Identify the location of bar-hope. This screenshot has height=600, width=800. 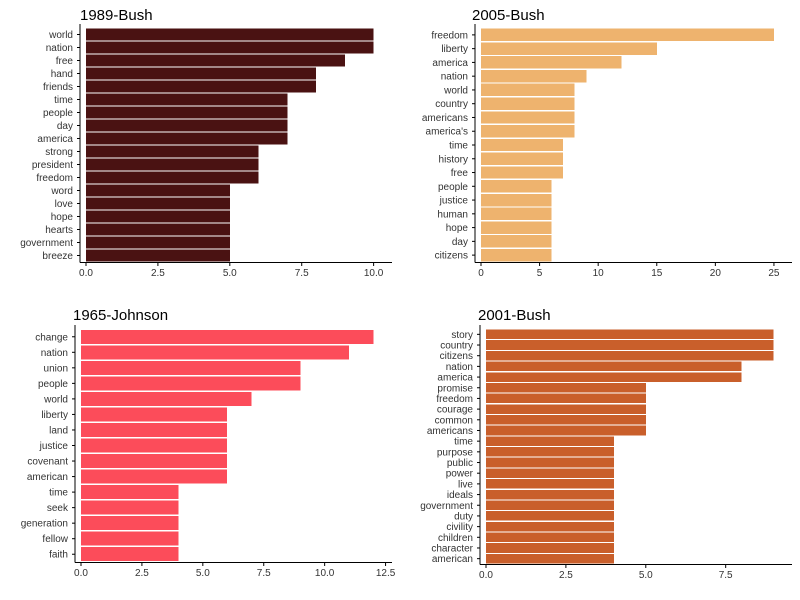
(516, 227).